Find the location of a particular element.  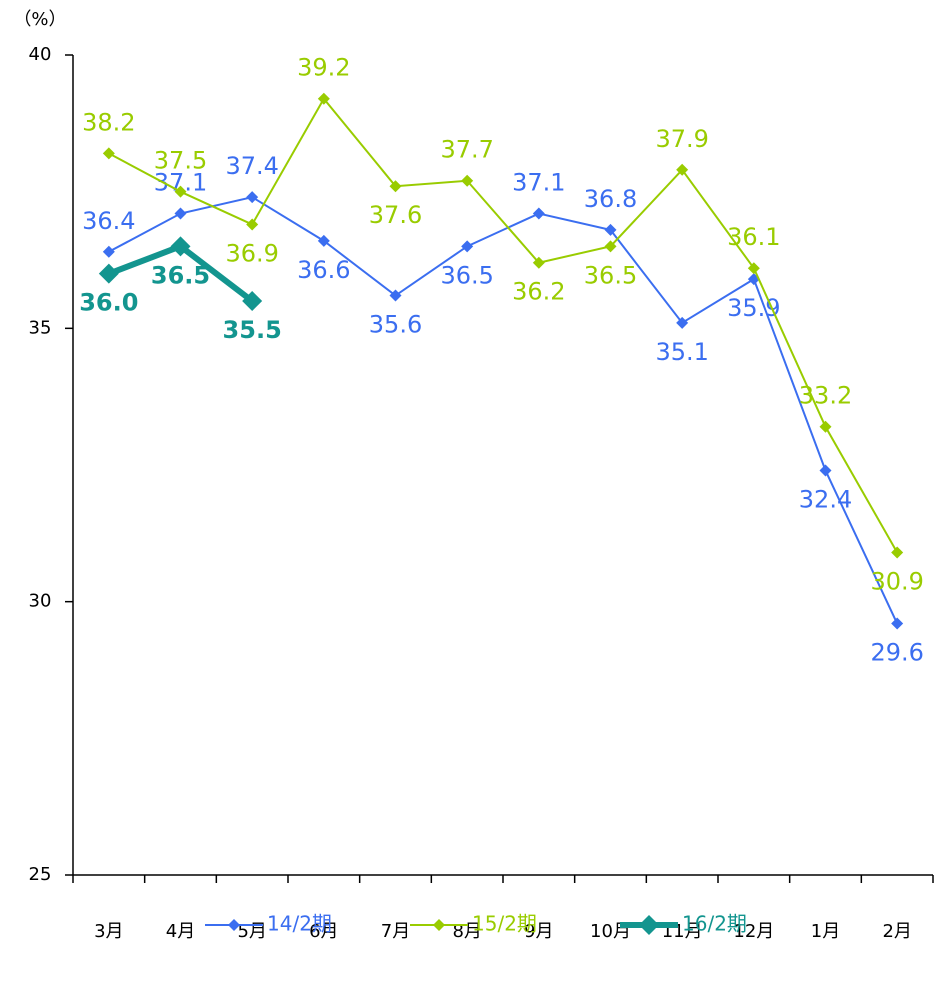

x-tick-label: 6月 is located at coordinates (323, 931).